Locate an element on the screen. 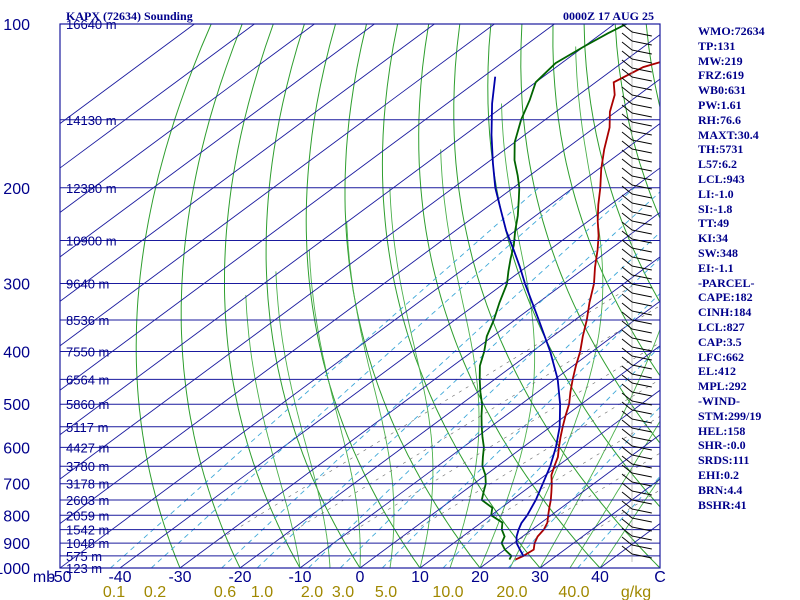 The width and height of the screenshot is (800, 600). height-label: 6564 m is located at coordinates (87, 379).